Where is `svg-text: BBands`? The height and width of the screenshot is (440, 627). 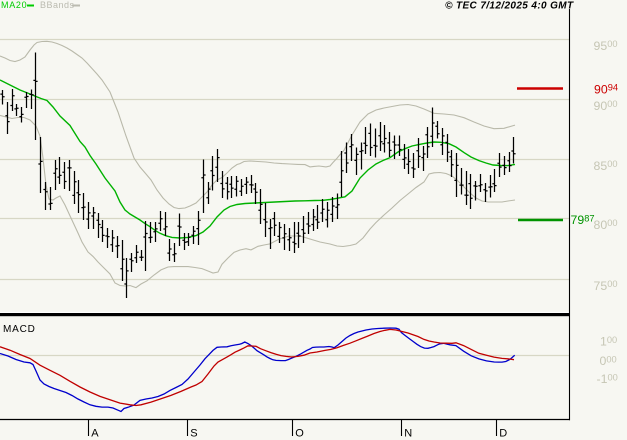
svg-text: BBands is located at coordinates (57, 5).